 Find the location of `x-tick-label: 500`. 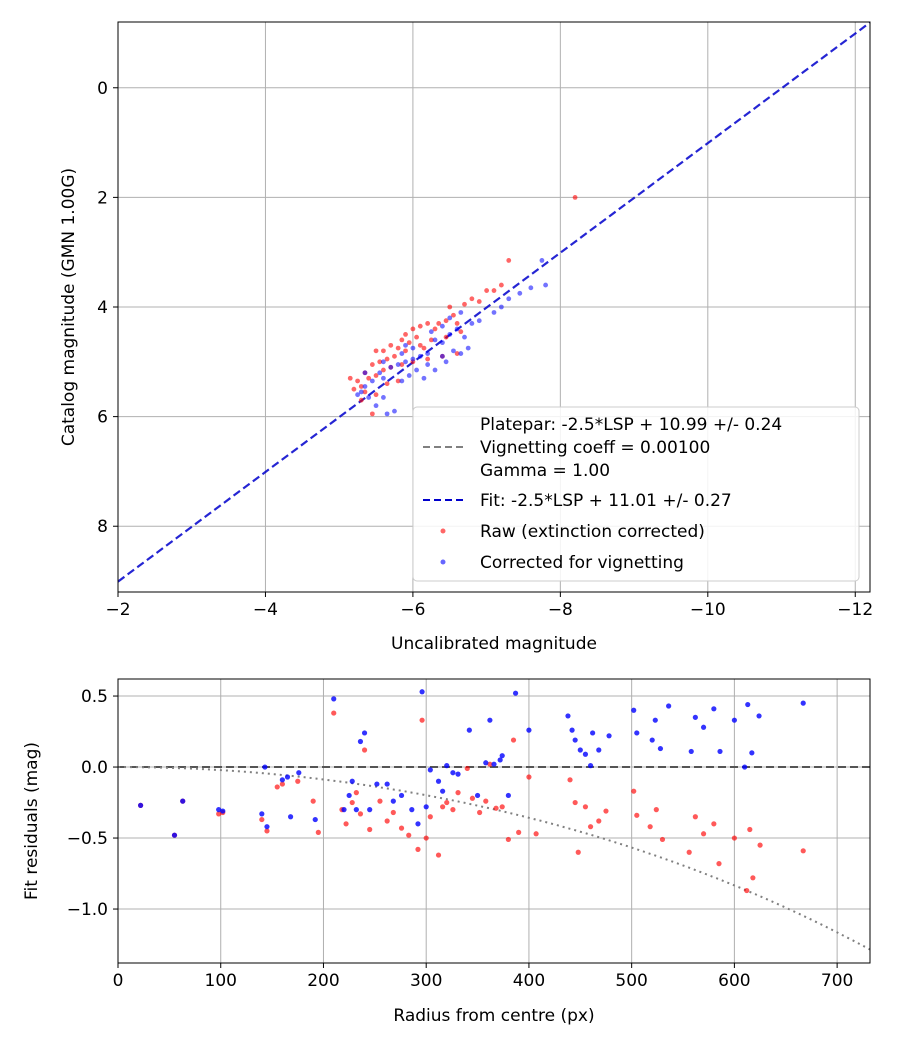

x-tick-label: 500 is located at coordinates (631, 981).